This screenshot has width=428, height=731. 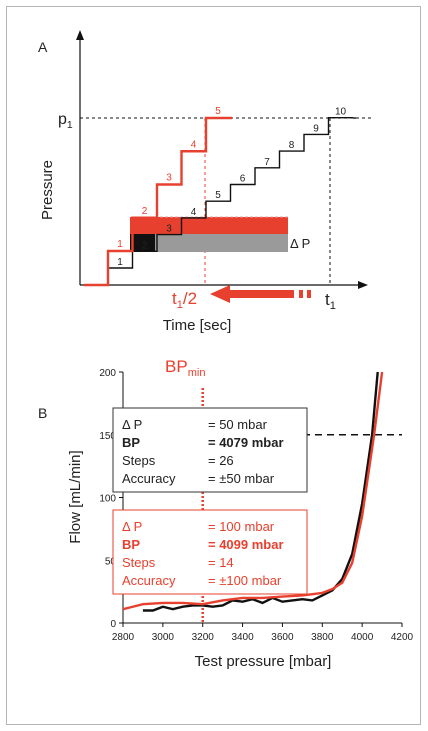 I want to click on panel-b-y-tick-label: 200, so click(x=107, y=373).